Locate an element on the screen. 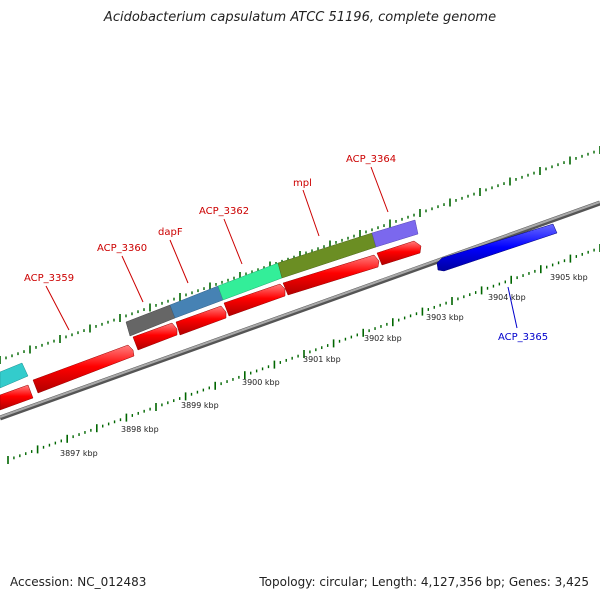 The height and width of the screenshot is (600, 600). cog-bar-cyan is located at coordinates (14, 375).